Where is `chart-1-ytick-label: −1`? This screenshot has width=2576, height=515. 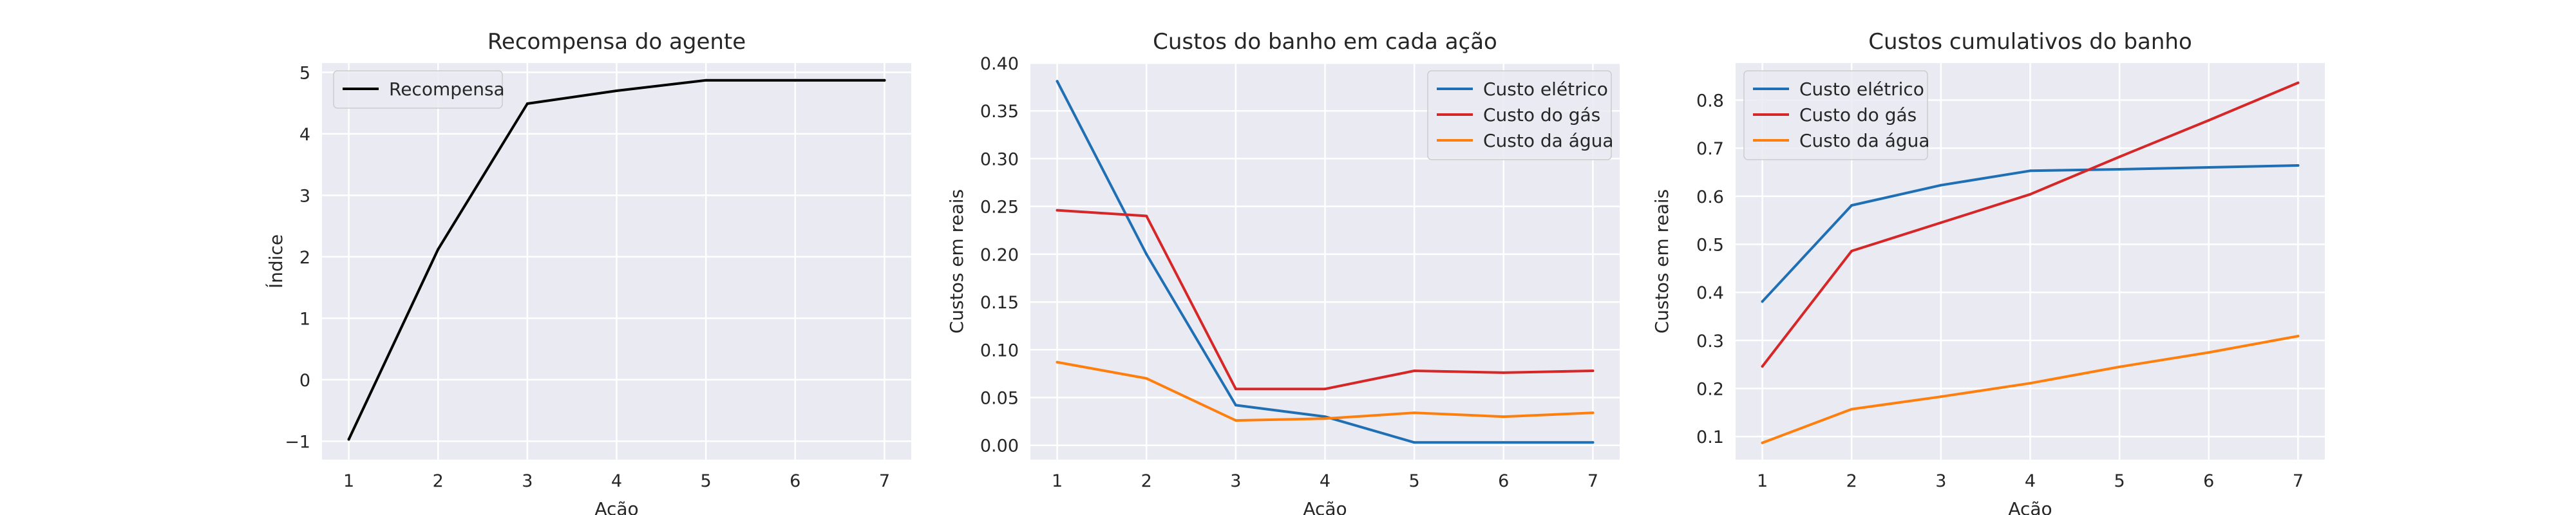
chart-1-ytick-label: −1 is located at coordinates (297, 442).